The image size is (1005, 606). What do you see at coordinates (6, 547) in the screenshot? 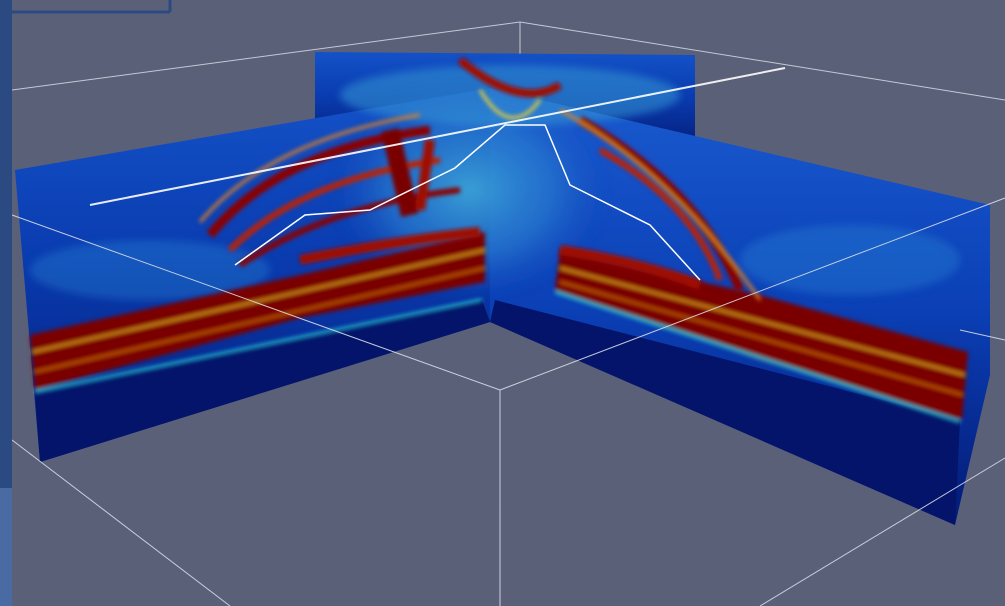
I see `left-frame-highlight` at bounding box center [6, 547].